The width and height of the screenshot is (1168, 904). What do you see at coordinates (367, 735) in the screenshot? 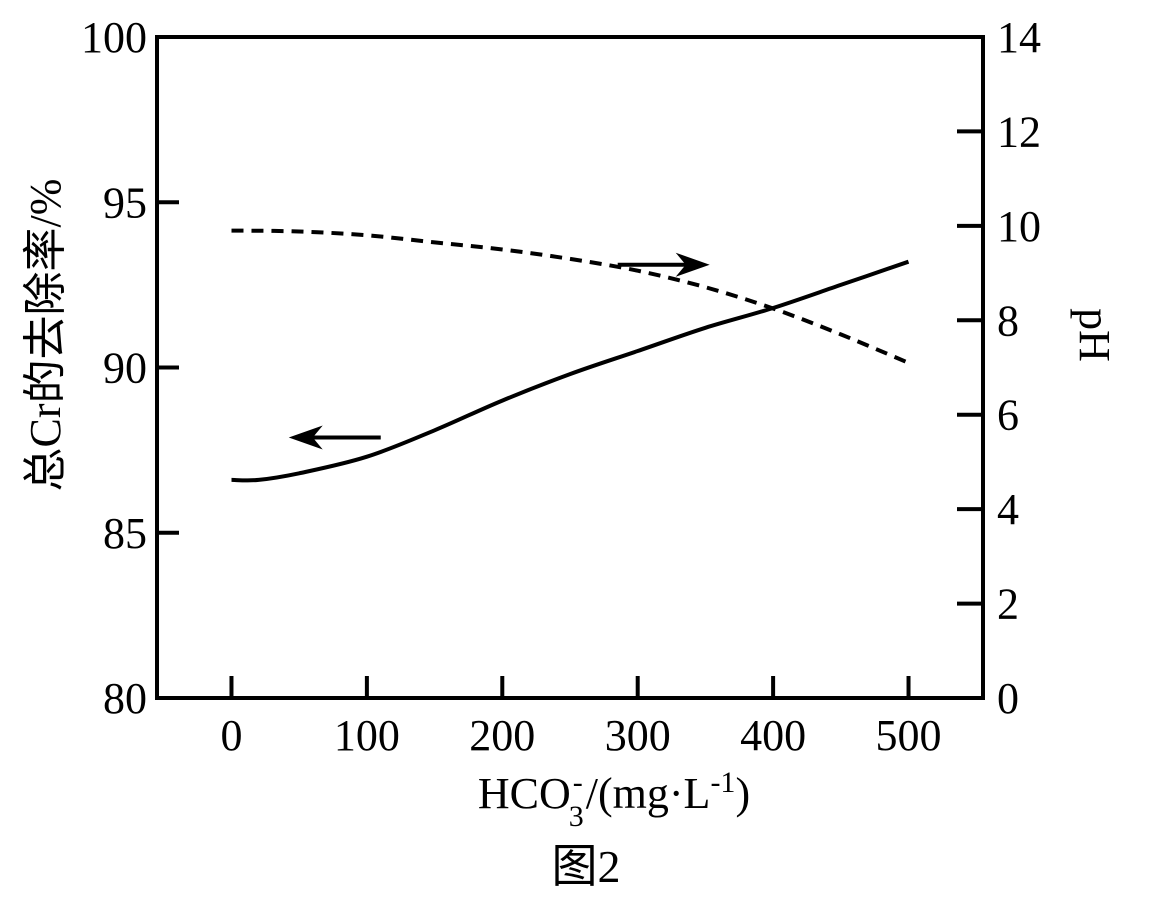
I see `x-tick-label: 100` at bounding box center [367, 735].